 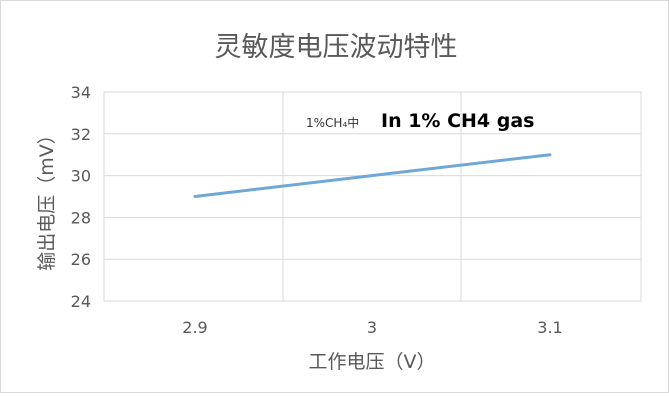 What do you see at coordinates (47, 198) in the screenshot?
I see `y-axis-label: 输出电压（mV）` at bounding box center [47, 198].